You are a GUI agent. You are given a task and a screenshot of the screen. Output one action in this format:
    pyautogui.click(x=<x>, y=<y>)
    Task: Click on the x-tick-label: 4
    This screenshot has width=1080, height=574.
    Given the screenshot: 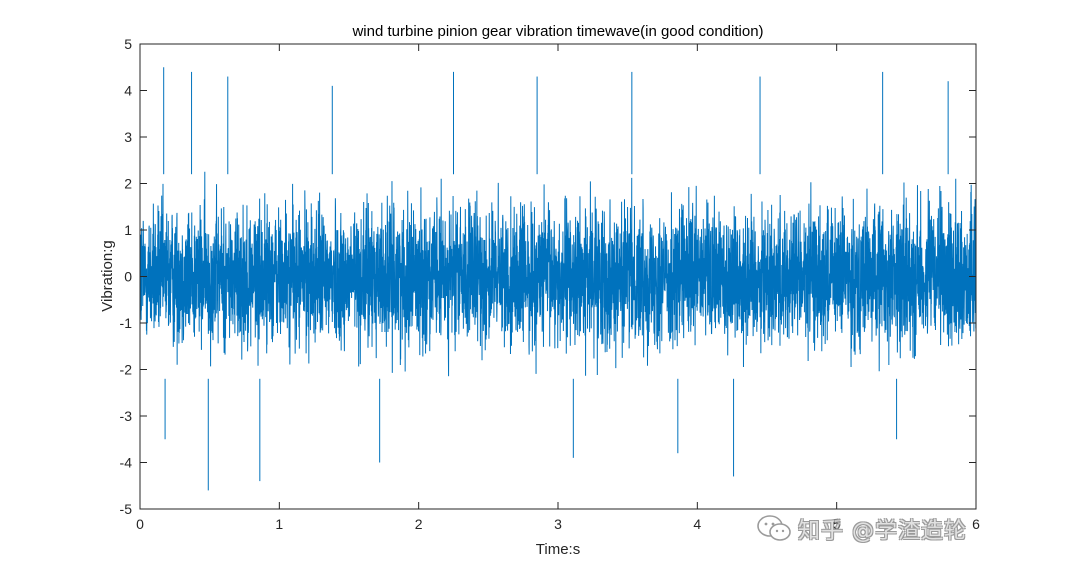 What is the action you would take?
    pyautogui.click(x=697, y=524)
    